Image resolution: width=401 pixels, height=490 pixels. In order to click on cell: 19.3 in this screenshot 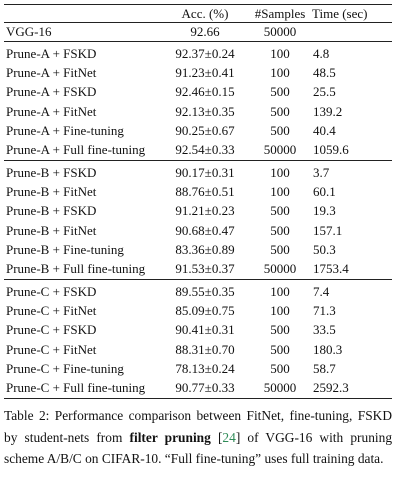, I will do `click(324, 211)`.